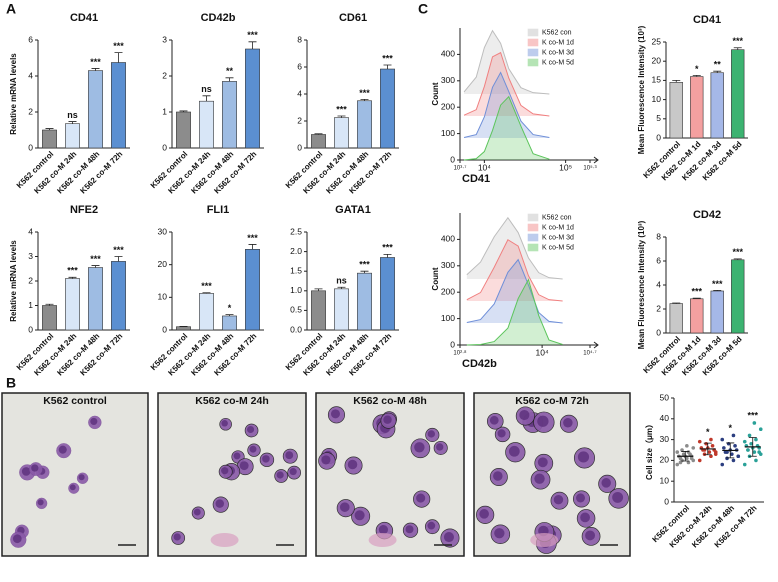 The height and width of the screenshot is (582, 778). What do you see at coordinates (558, 247) in the screenshot?
I see `legend-label: K co-M 5d` at bounding box center [558, 247].